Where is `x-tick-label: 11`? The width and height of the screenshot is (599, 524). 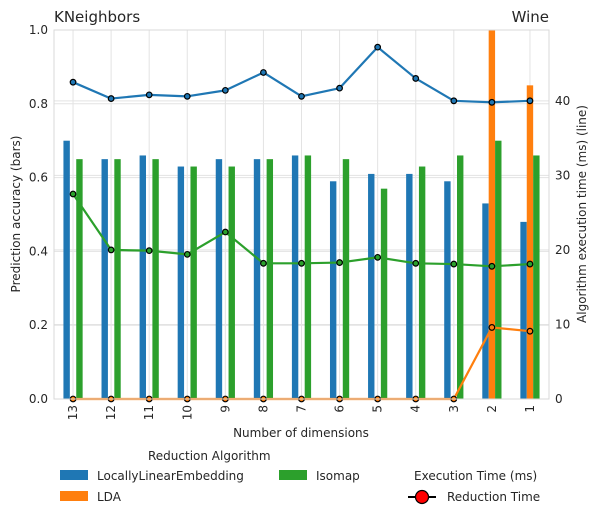
x-tick-label: 11 is located at coordinates (149, 412).